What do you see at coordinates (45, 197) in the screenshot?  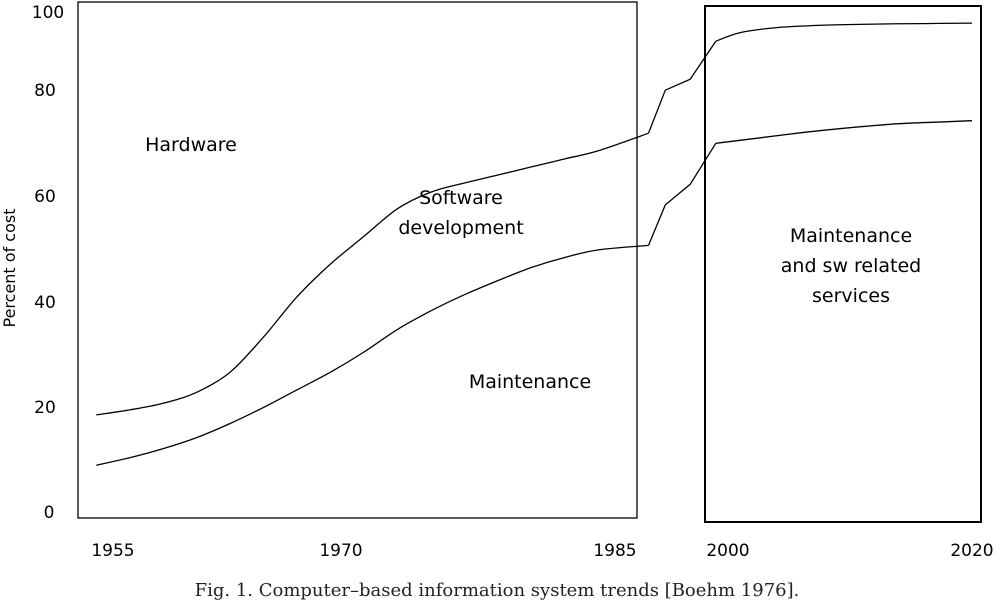 I see `y-tick-label: 60` at bounding box center [45, 197].